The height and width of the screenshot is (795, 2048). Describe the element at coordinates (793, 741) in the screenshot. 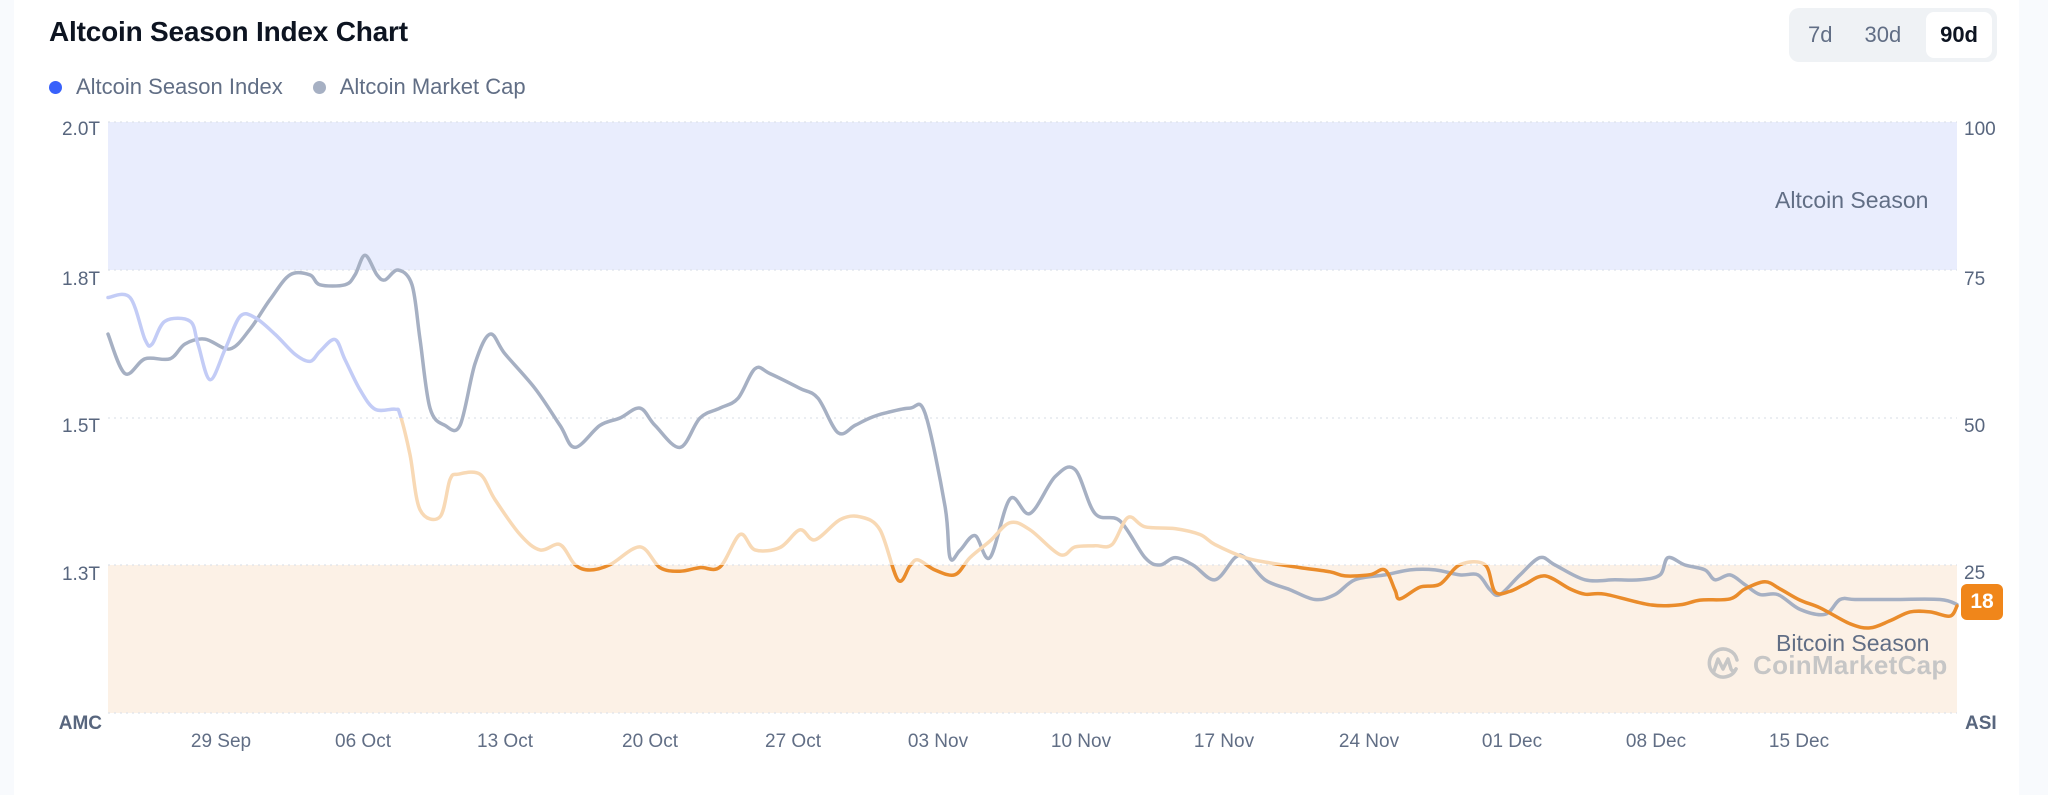

I see `x-axis-tick: 27 Oct` at that location.